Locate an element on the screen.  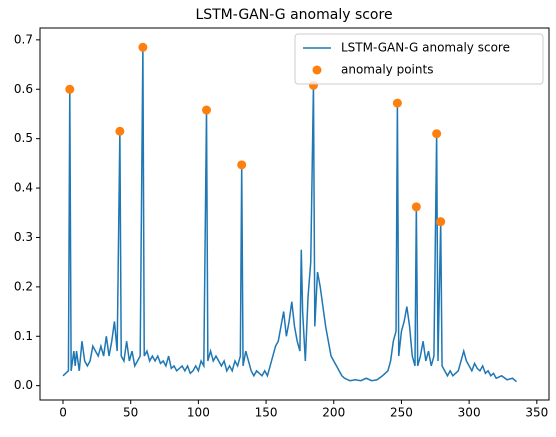
x-tick-label: 0 is located at coordinates (63, 413).